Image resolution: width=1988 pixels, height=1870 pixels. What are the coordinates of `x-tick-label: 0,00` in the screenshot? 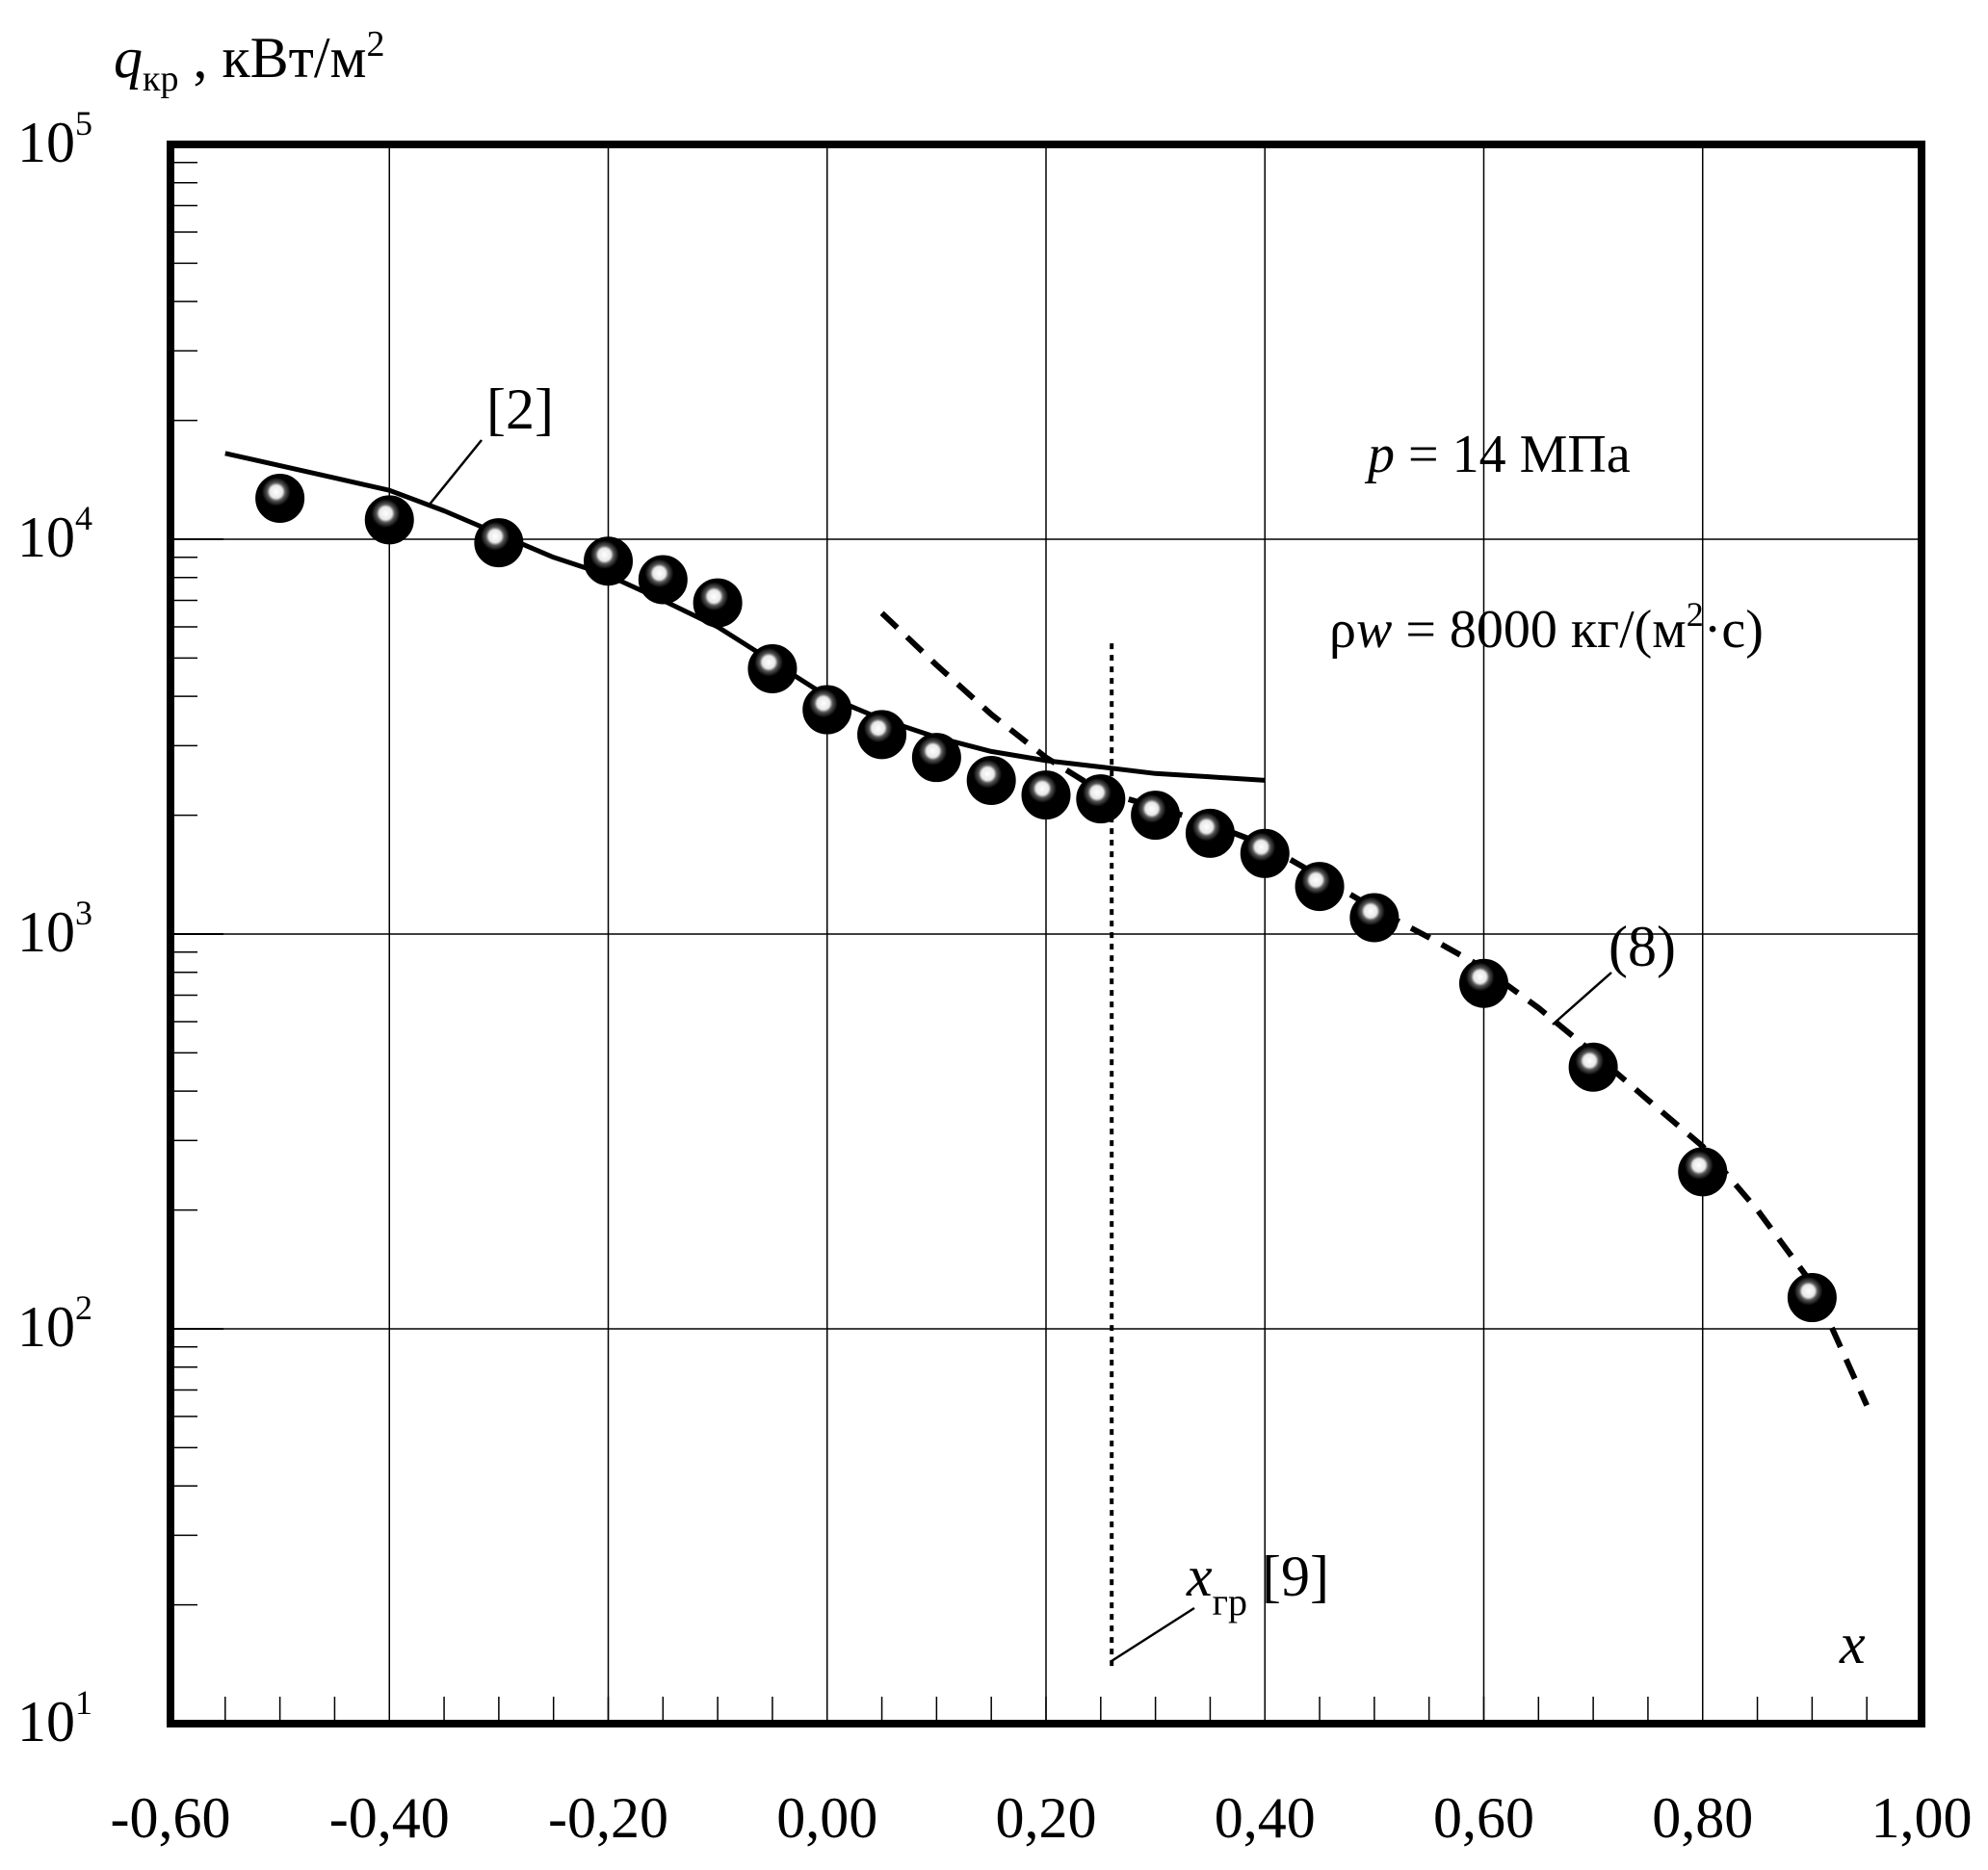 It's located at (826, 1818).